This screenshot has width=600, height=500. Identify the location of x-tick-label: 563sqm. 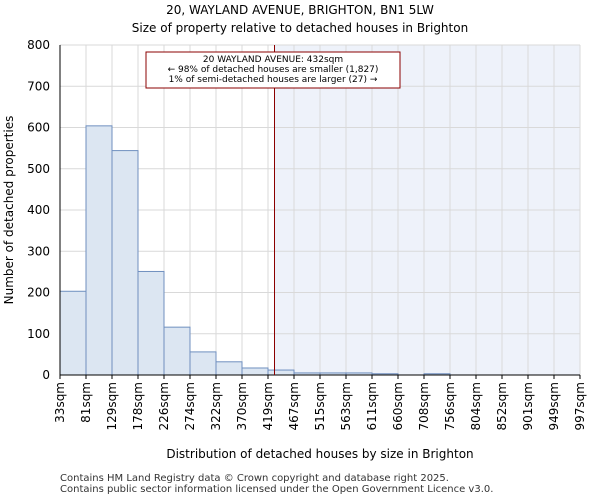
(346, 406).